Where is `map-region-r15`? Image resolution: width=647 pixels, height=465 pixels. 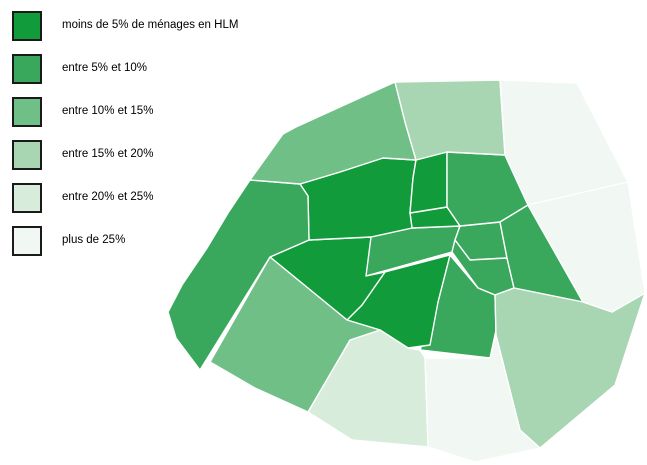 map-region-r15 is located at coordinates (295, 334).